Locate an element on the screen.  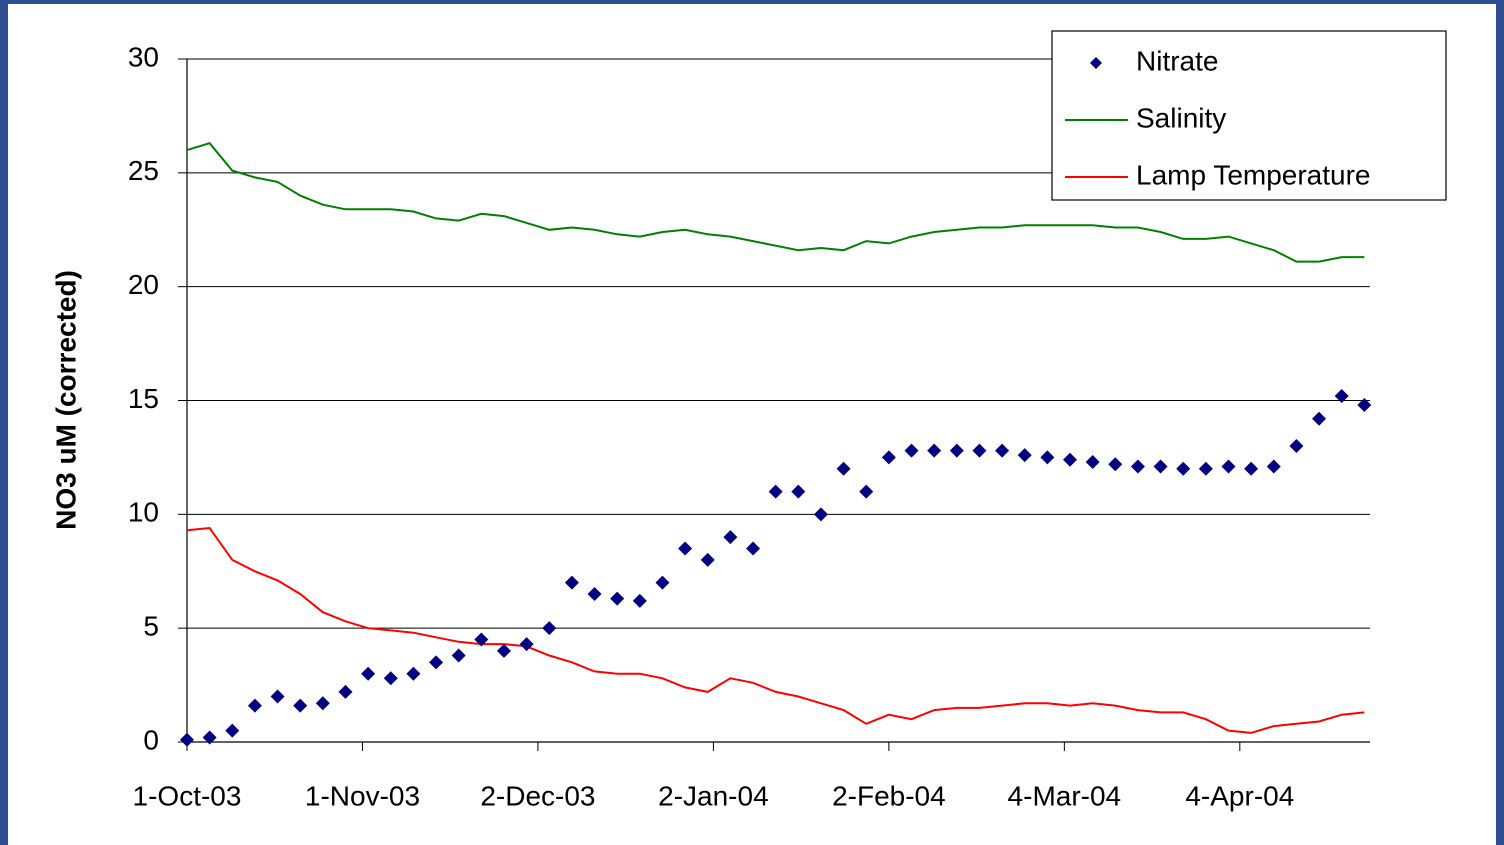
y-axis-label: NO3 uM (corrected) is located at coordinates (65, 400).